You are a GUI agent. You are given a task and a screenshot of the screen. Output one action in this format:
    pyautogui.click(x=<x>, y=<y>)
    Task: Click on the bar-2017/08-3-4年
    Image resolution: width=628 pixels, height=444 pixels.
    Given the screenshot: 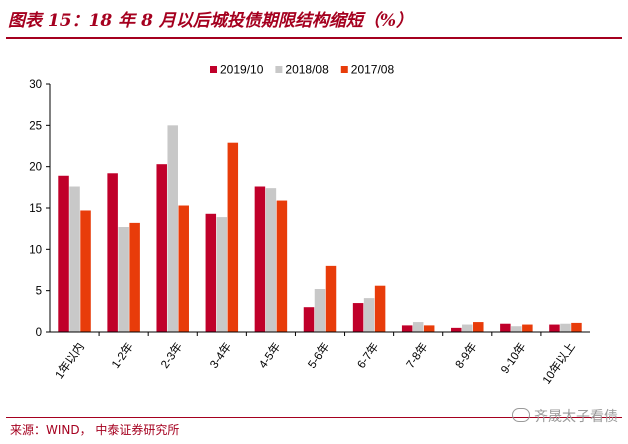 What is the action you would take?
    pyautogui.click(x=233, y=237)
    